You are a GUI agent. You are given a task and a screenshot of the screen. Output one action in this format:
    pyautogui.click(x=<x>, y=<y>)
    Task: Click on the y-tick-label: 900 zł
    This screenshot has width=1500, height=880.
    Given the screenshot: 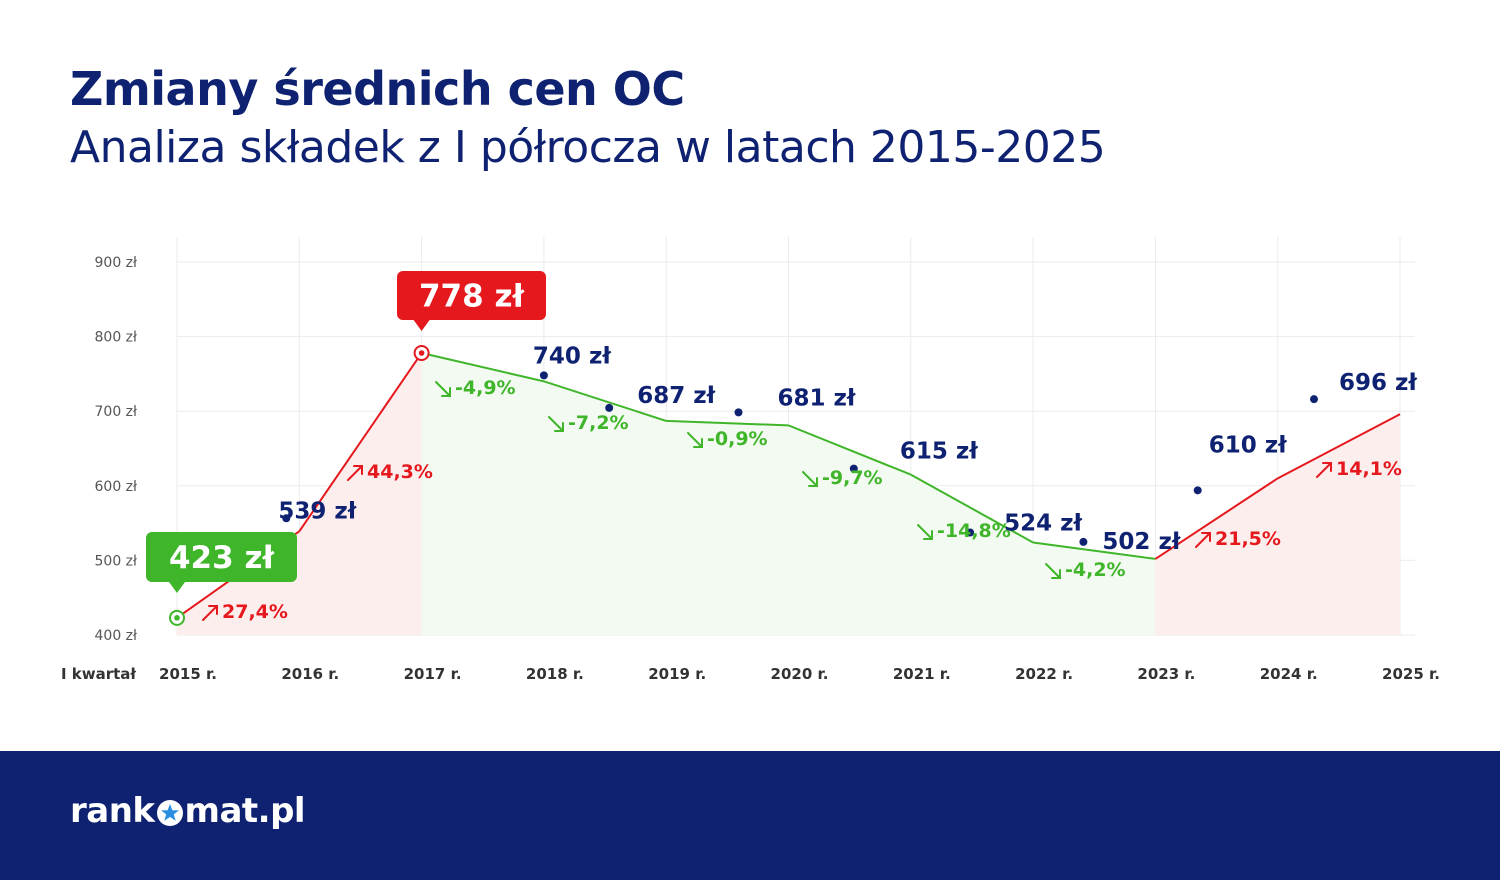 What is the action you would take?
    pyautogui.click(x=116, y=263)
    